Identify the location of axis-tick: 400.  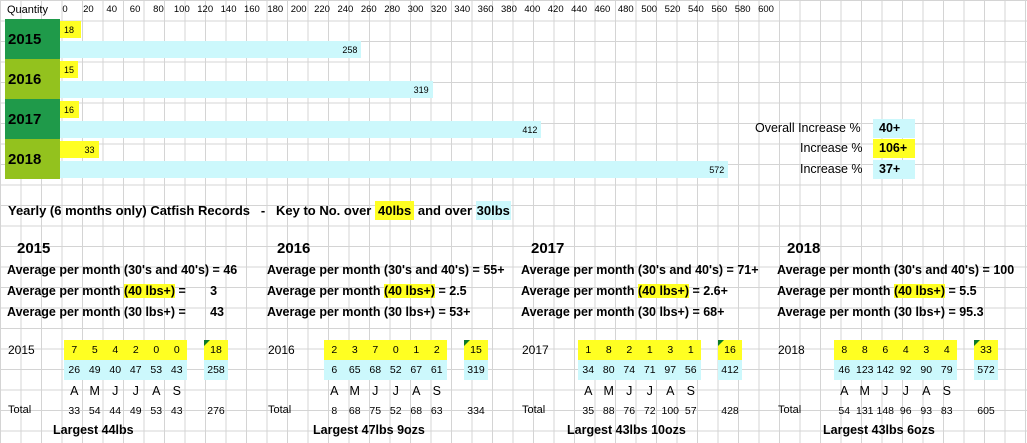
(532, 9).